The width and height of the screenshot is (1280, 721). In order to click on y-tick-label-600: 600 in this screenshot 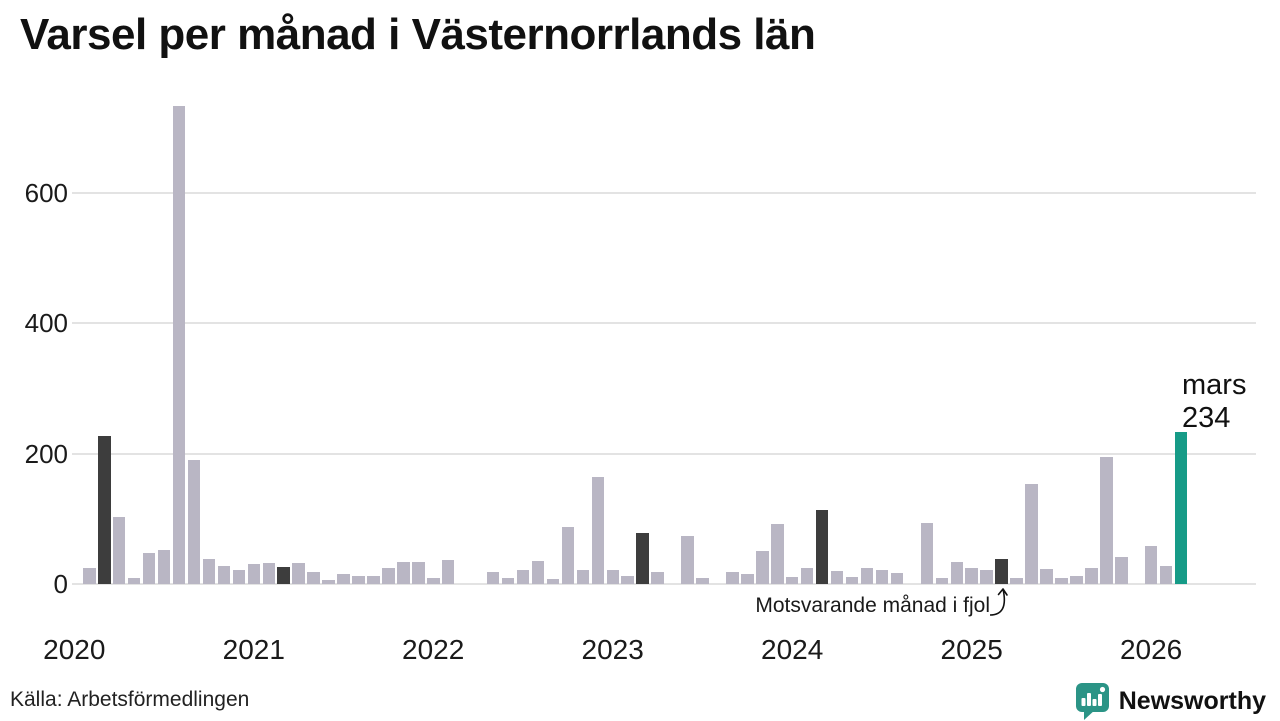, I will do `click(46, 193)`.